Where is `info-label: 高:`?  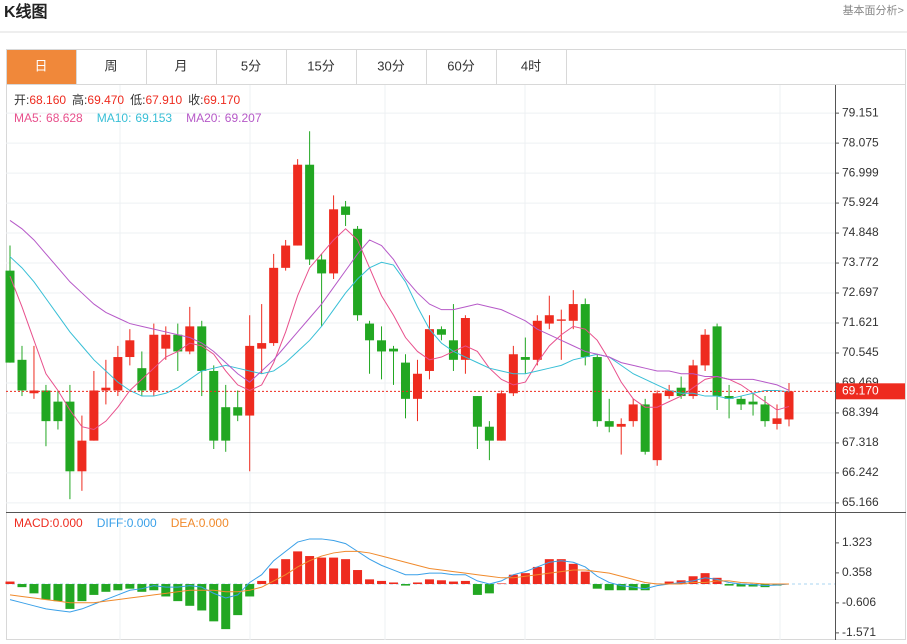
info-label: 高: is located at coordinates (79, 99).